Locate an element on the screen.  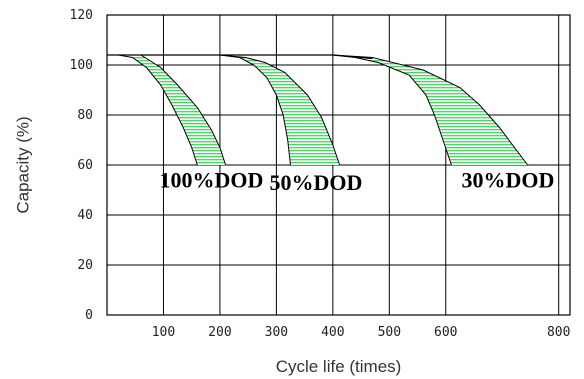
y-tick-label-60: 60 is located at coordinates (85, 165).